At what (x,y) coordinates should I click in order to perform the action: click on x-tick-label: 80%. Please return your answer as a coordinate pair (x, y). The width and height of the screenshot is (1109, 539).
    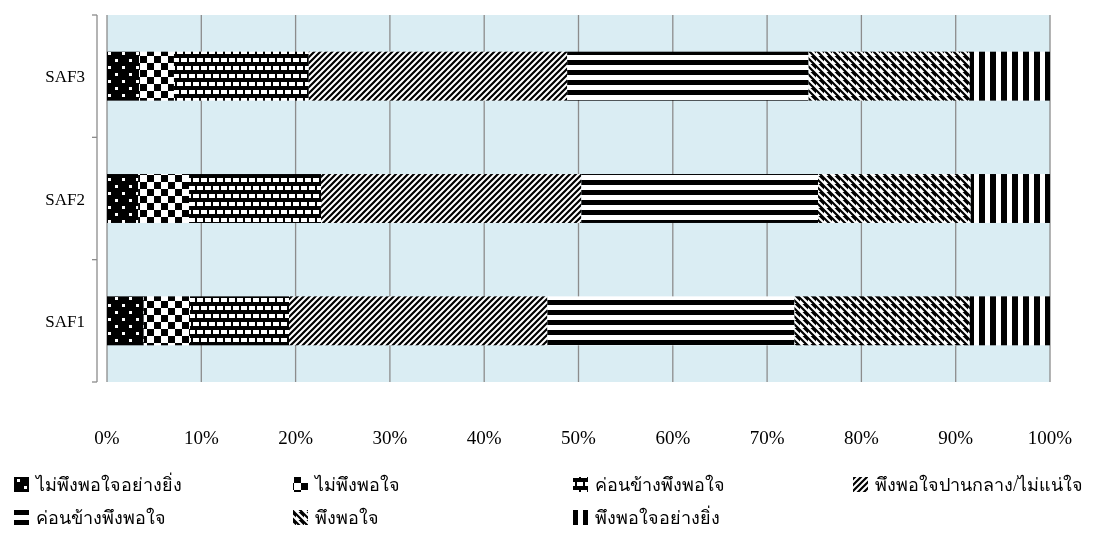
    Looking at the image, I should click on (861, 437).